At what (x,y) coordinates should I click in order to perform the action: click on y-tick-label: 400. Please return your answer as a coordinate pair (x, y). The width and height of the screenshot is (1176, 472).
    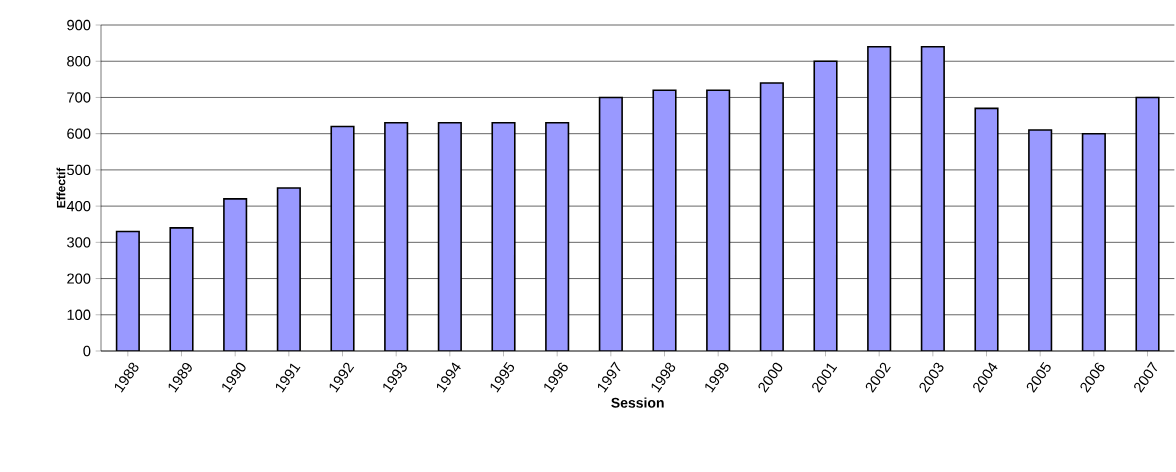
    Looking at the image, I should click on (78, 206).